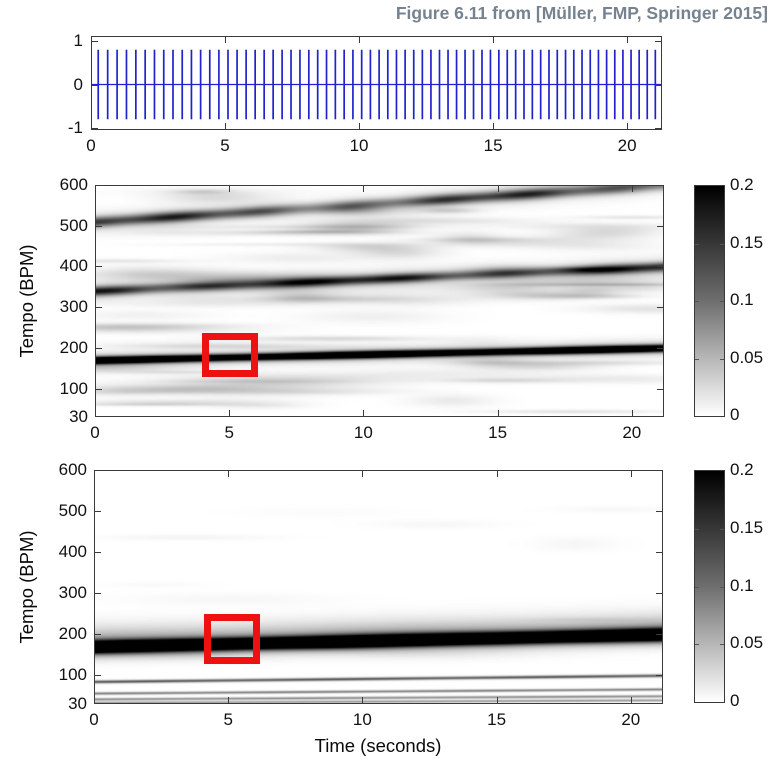  I want to click on colorbar-fourier, so click(709, 301).